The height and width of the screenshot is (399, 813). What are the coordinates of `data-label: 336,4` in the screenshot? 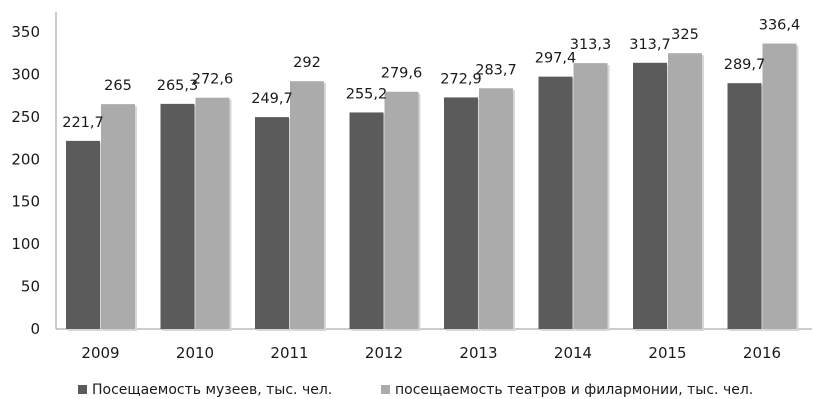 It's located at (780, 26).